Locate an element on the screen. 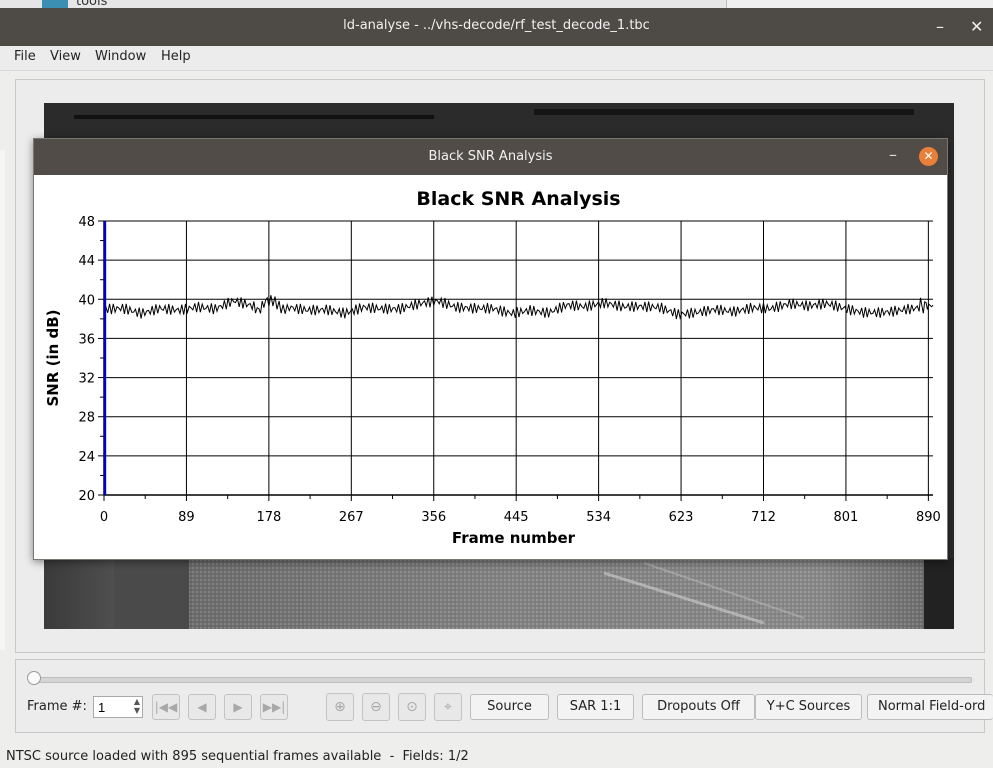 The image size is (993, 768). x-tick-label: 534 is located at coordinates (598, 517).